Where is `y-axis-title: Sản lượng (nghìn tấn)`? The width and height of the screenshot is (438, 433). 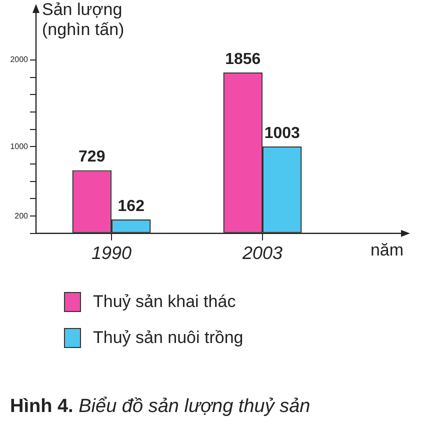
y-axis-title: Sản lượng (nghìn tấn) is located at coordinates (83, 20).